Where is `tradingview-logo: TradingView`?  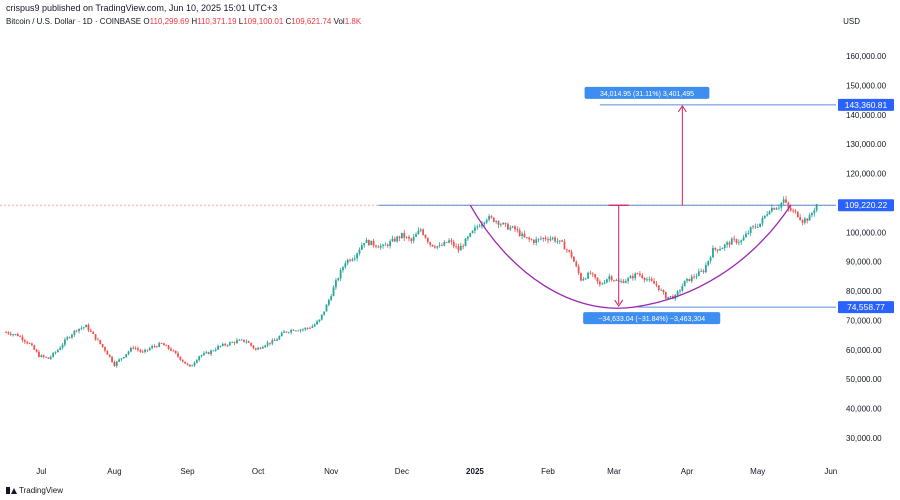
tradingview-logo: TradingView is located at coordinates (34, 490).